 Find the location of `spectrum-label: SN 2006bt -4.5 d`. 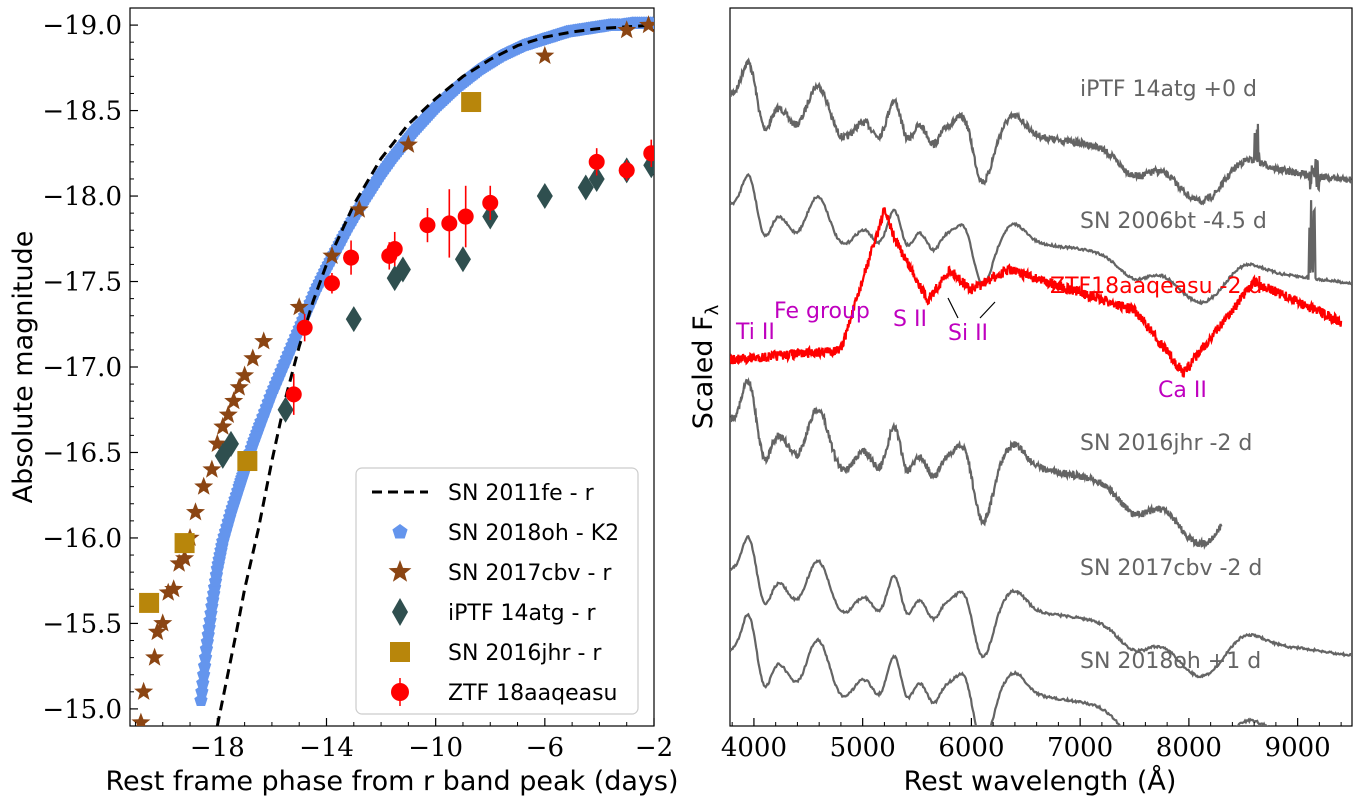

spectrum-label: SN 2006bt -4.5 d is located at coordinates (1173, 221).